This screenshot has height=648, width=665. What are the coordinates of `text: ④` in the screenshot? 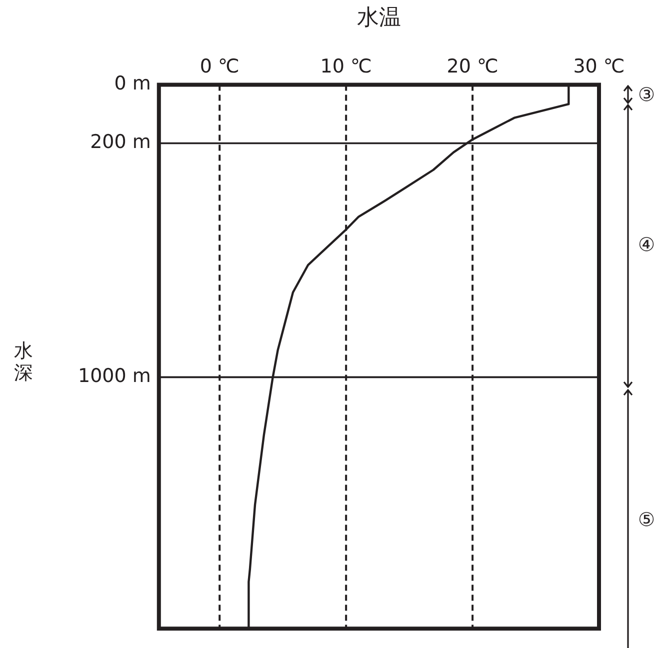 It's located at (647, 245).